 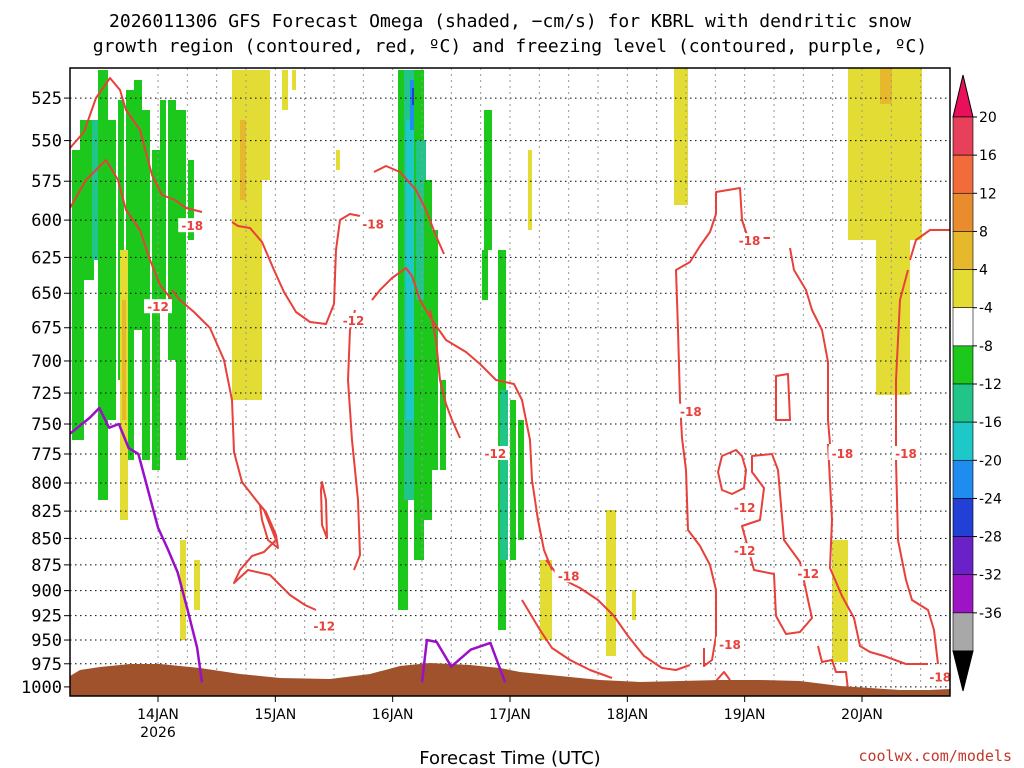 I want to click on ytick-label-600: 600, so click(x=46, y=221).